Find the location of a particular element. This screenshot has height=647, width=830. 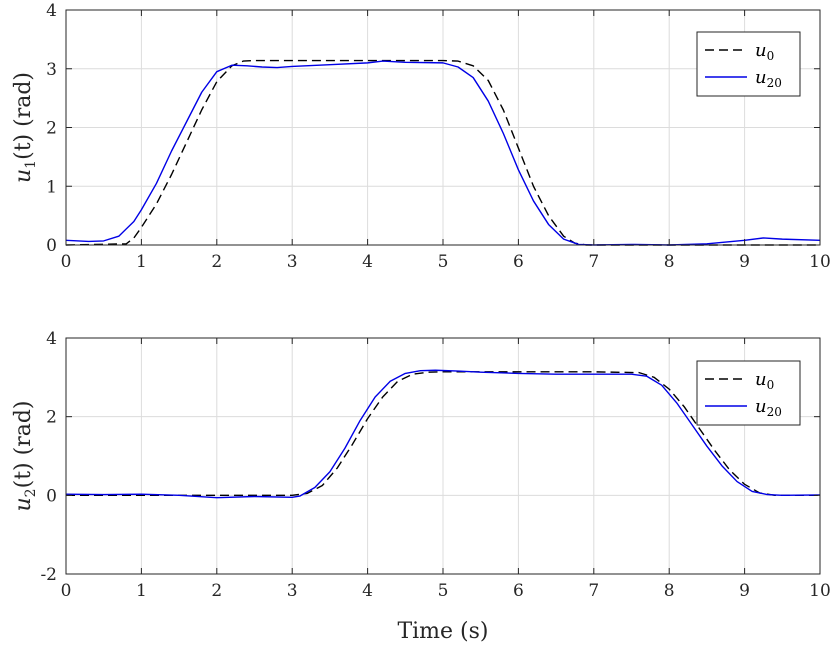

y-axis-label: u1(t) (rad) is located at coordinates (25, 127).